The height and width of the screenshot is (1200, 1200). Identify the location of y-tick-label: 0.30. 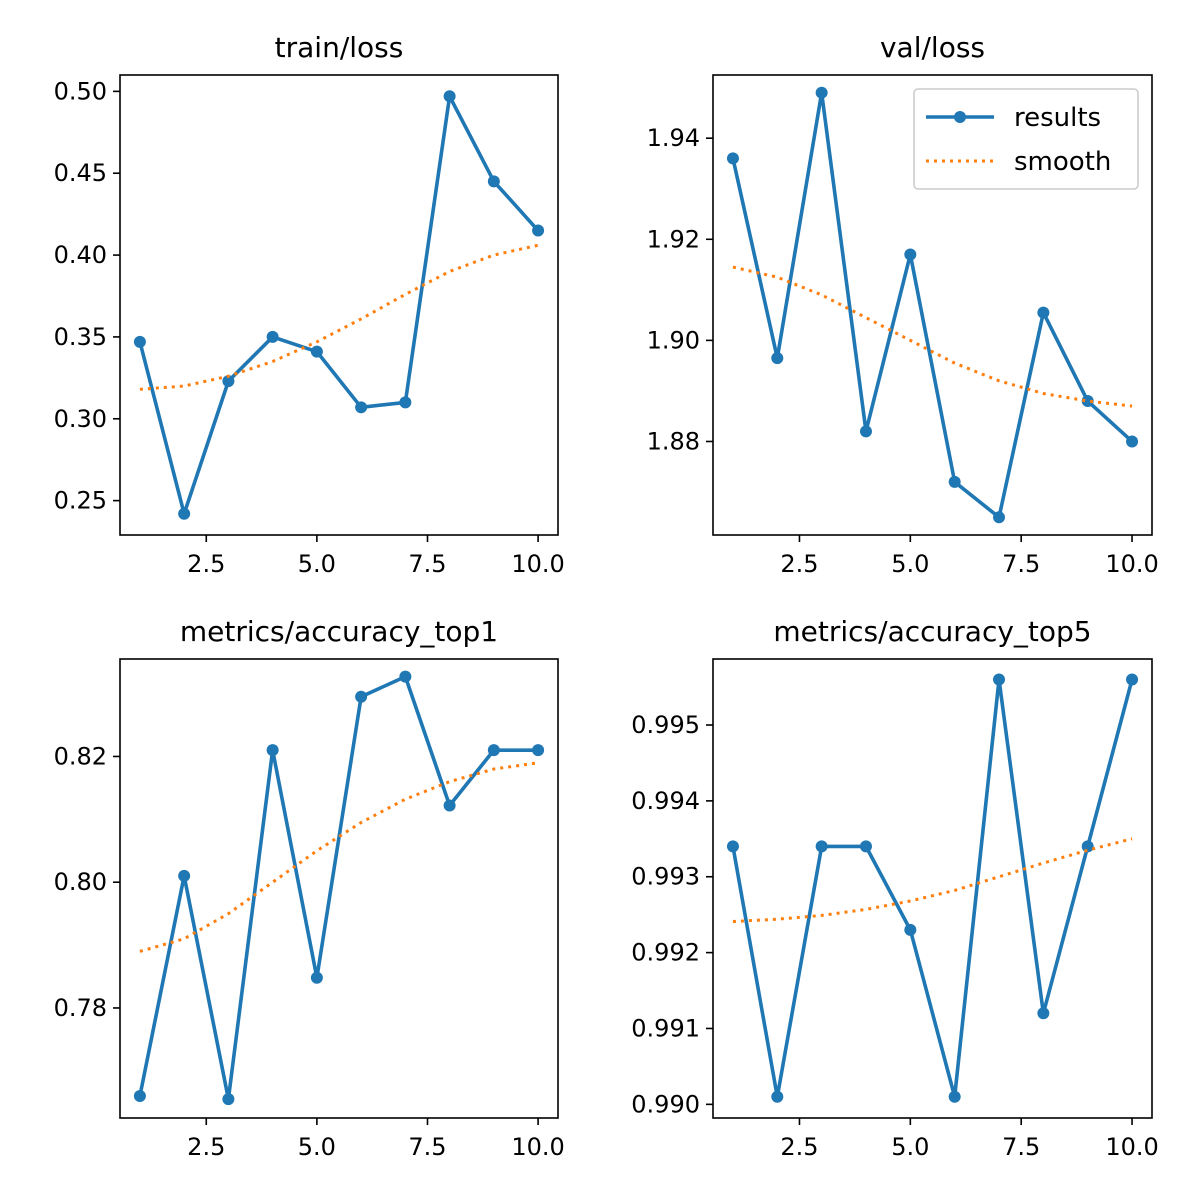
(80, 419).